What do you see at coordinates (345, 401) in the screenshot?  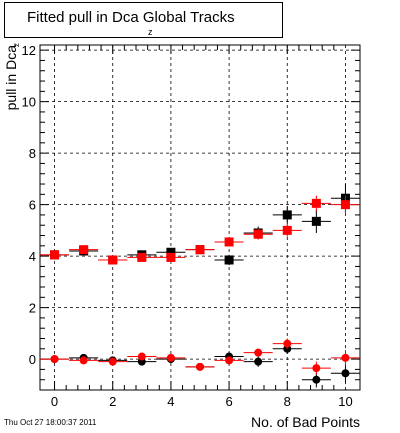 I see `x-tick-label: 10` at bounding box center [345, 401].